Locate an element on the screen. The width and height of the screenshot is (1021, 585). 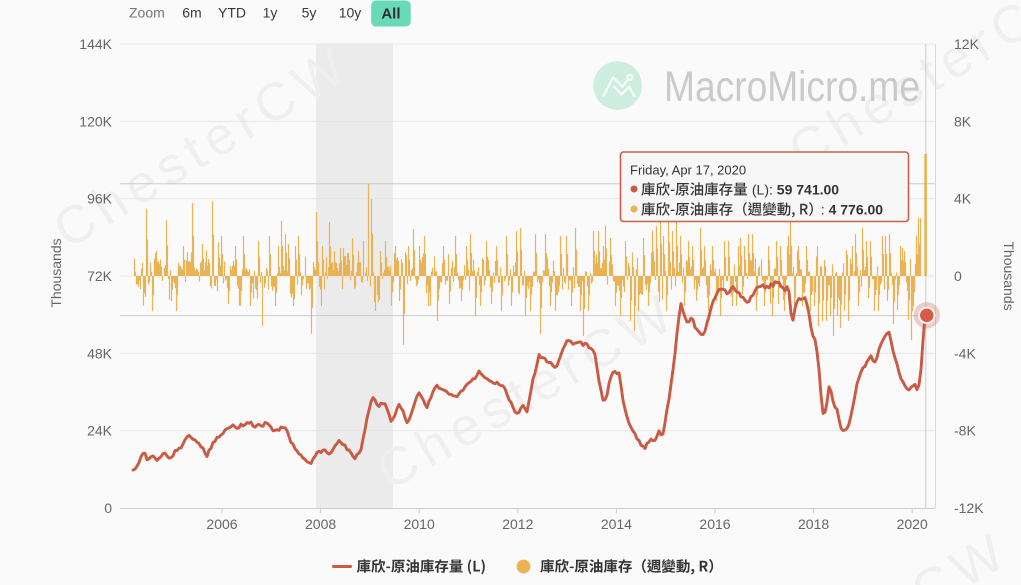
svg-text: 120K is located at coordinates (95, 121).